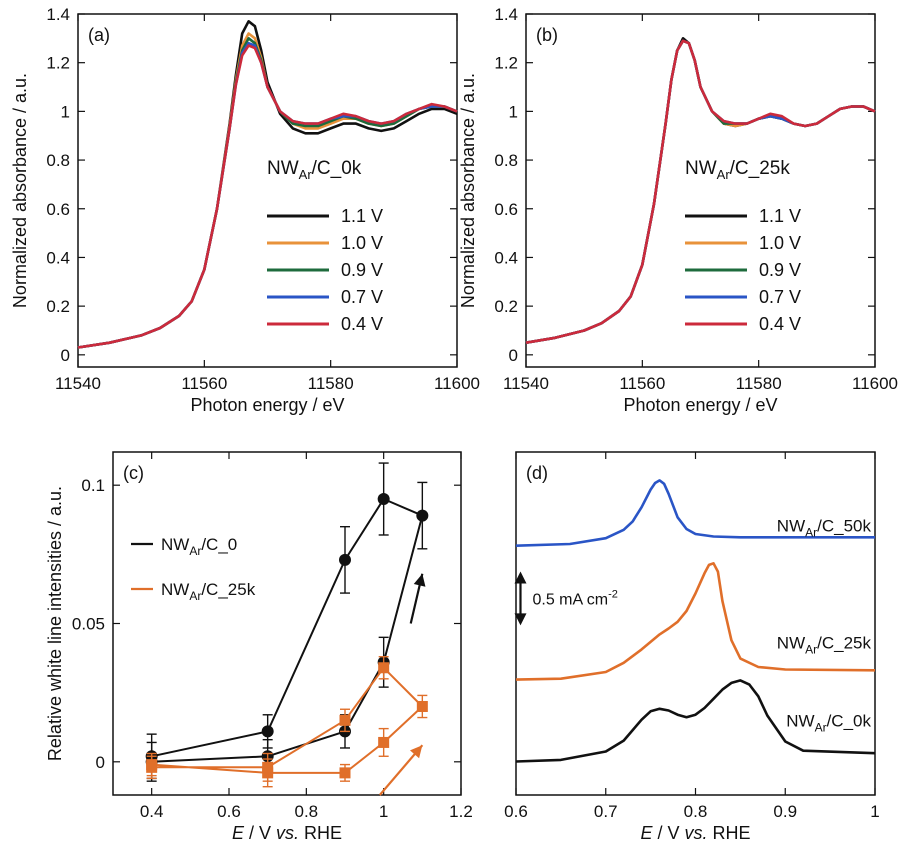 Image resolution: width=917 pixels, height=859 pixels. I want to click on legend-entry: NWAr/C_25k, so click(208, 591).